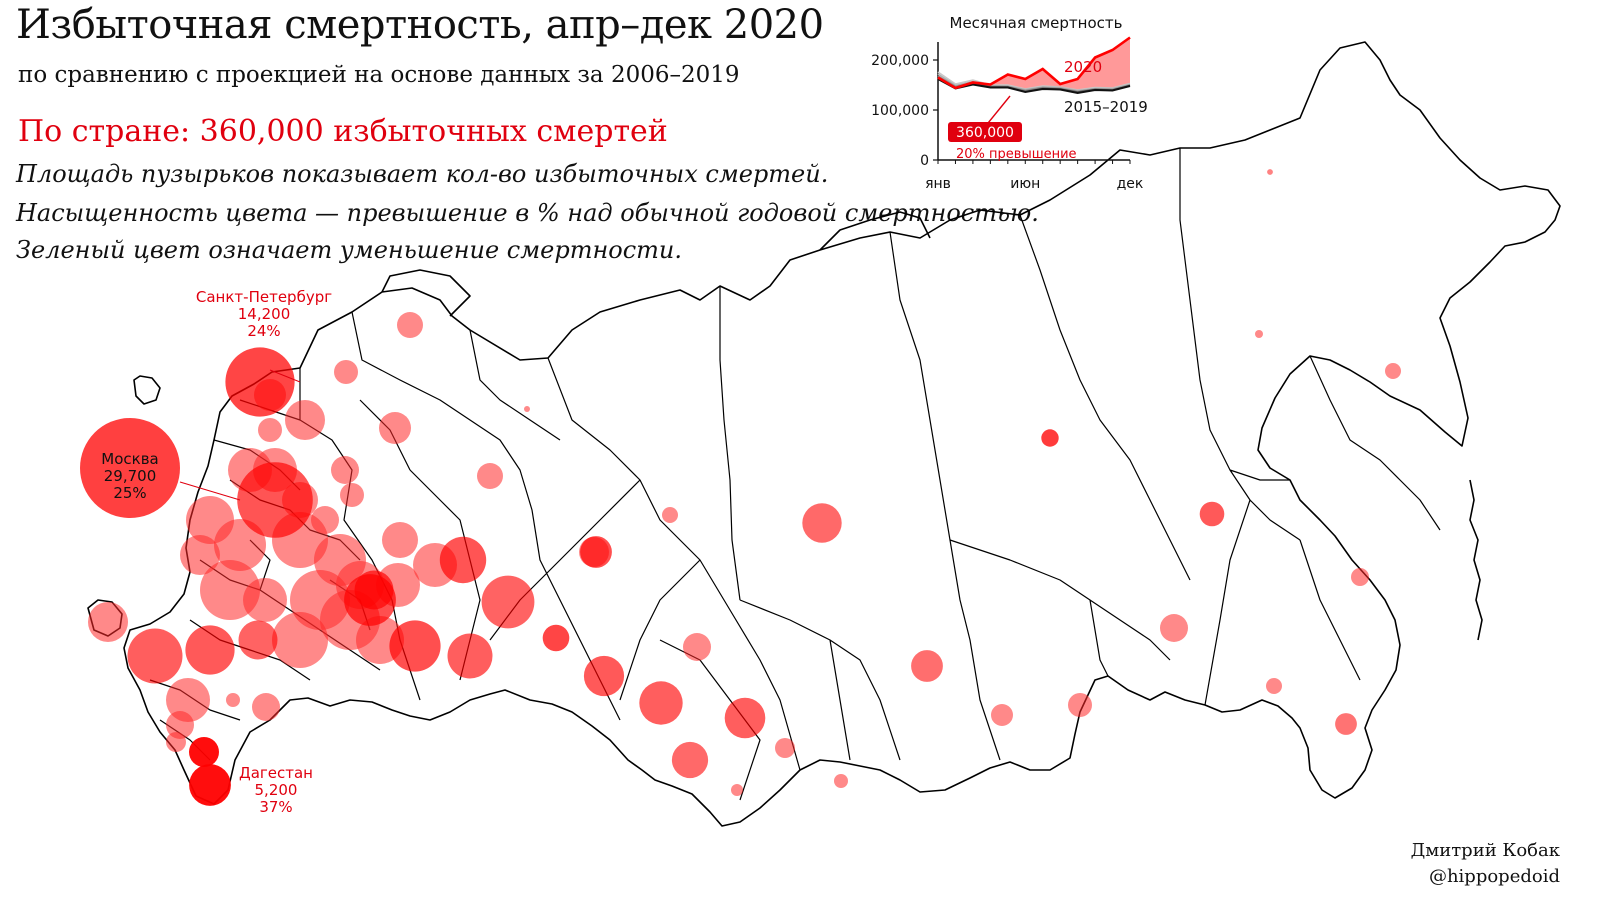 This screenshot has width=1600, height=900. What do you see at coordinates (420, 25) in the screenshot?
I see `map-title: Избыточная смертность, апр–дек 2020` at bounding box center [420, 25].